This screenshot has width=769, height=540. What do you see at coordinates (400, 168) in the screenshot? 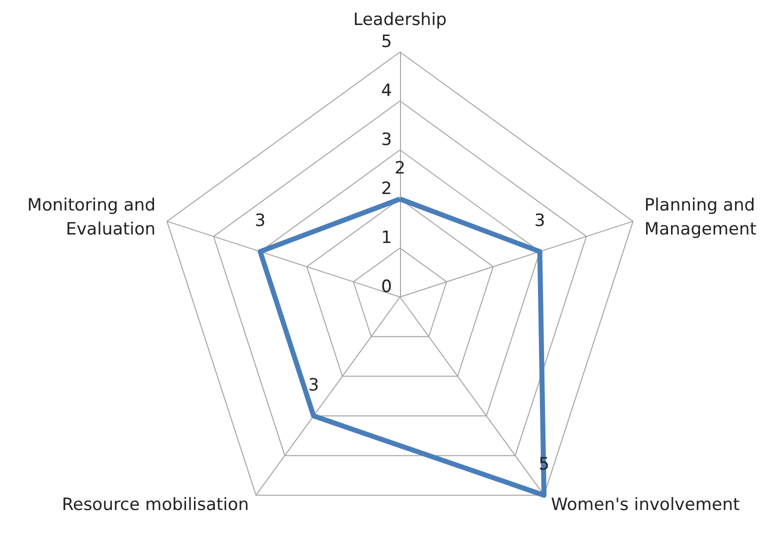
I see `data-label: 2` at bounding box center [400, 168].